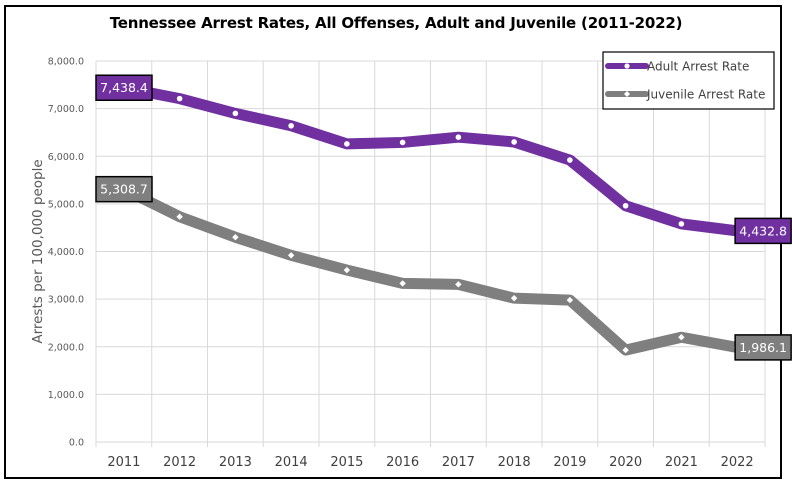  Describe the element at coordinates (705, 95) in the screenshot. I see `legend-label: Juvenile Arrest Rate` at that location.